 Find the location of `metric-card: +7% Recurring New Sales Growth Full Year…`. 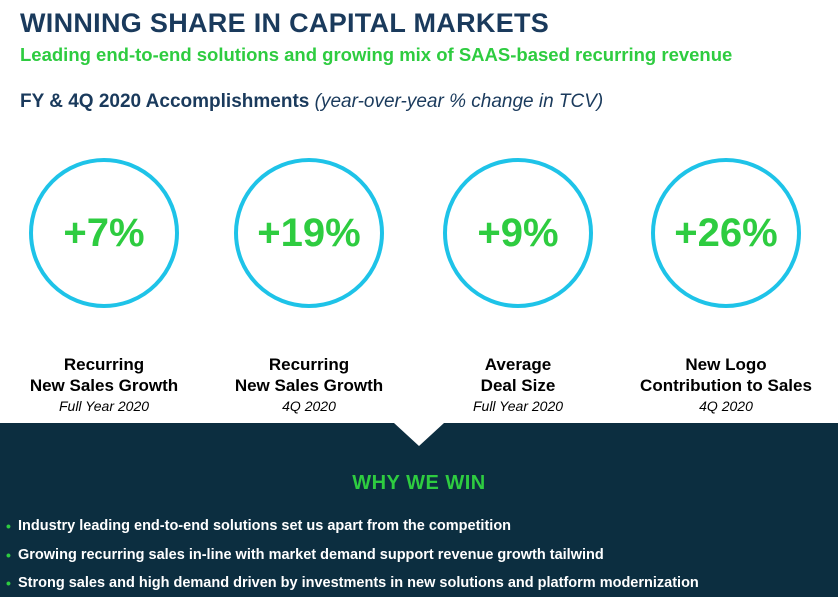

metric-card: +7% Recurring New Sales Growth Full Year… is located at coordinates (104, 287).